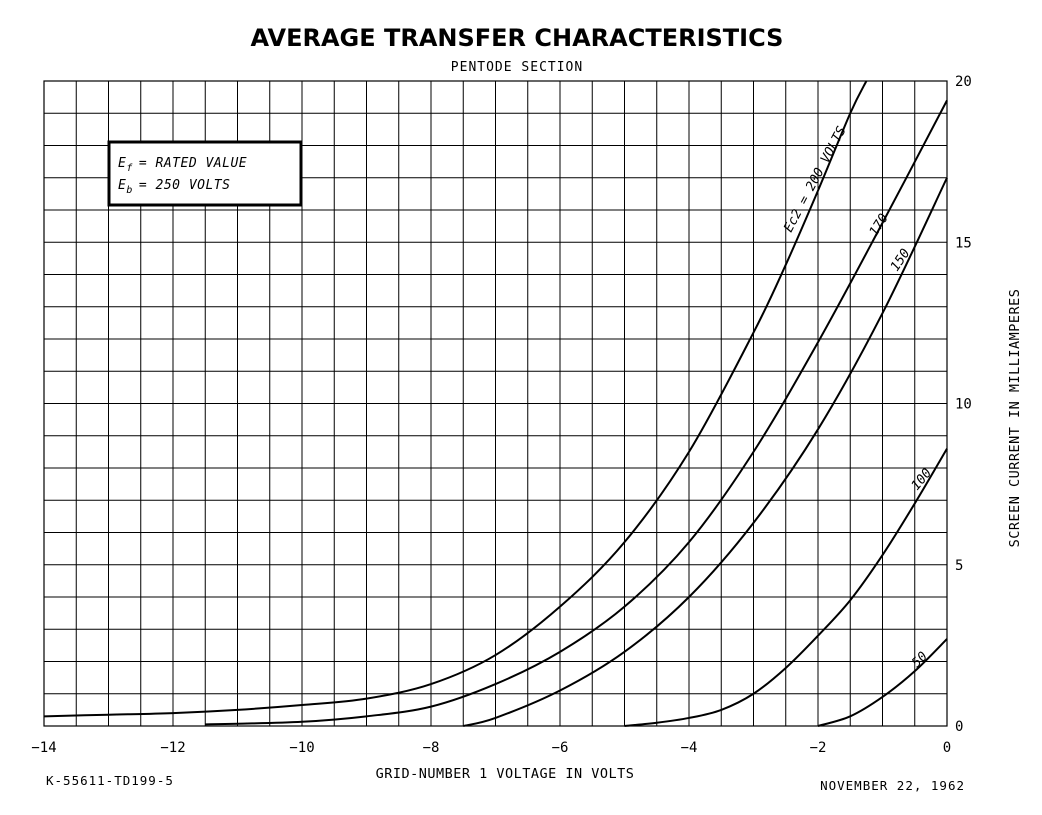  I want to click on x-tick-label: −10, so click(301, 748).